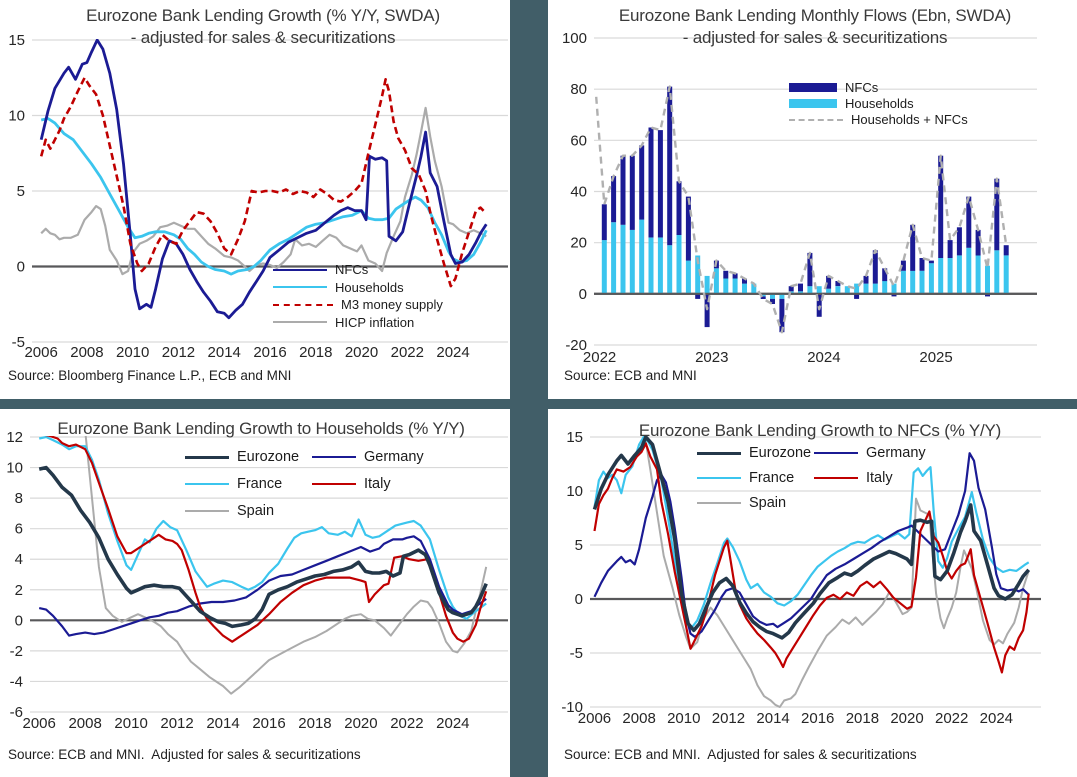 This screenshot has height=777, width=1077. What do you see at coordinates (14, 437) in the screenshot?
I see `svg-text: 12` at bounding box center [14, 437].